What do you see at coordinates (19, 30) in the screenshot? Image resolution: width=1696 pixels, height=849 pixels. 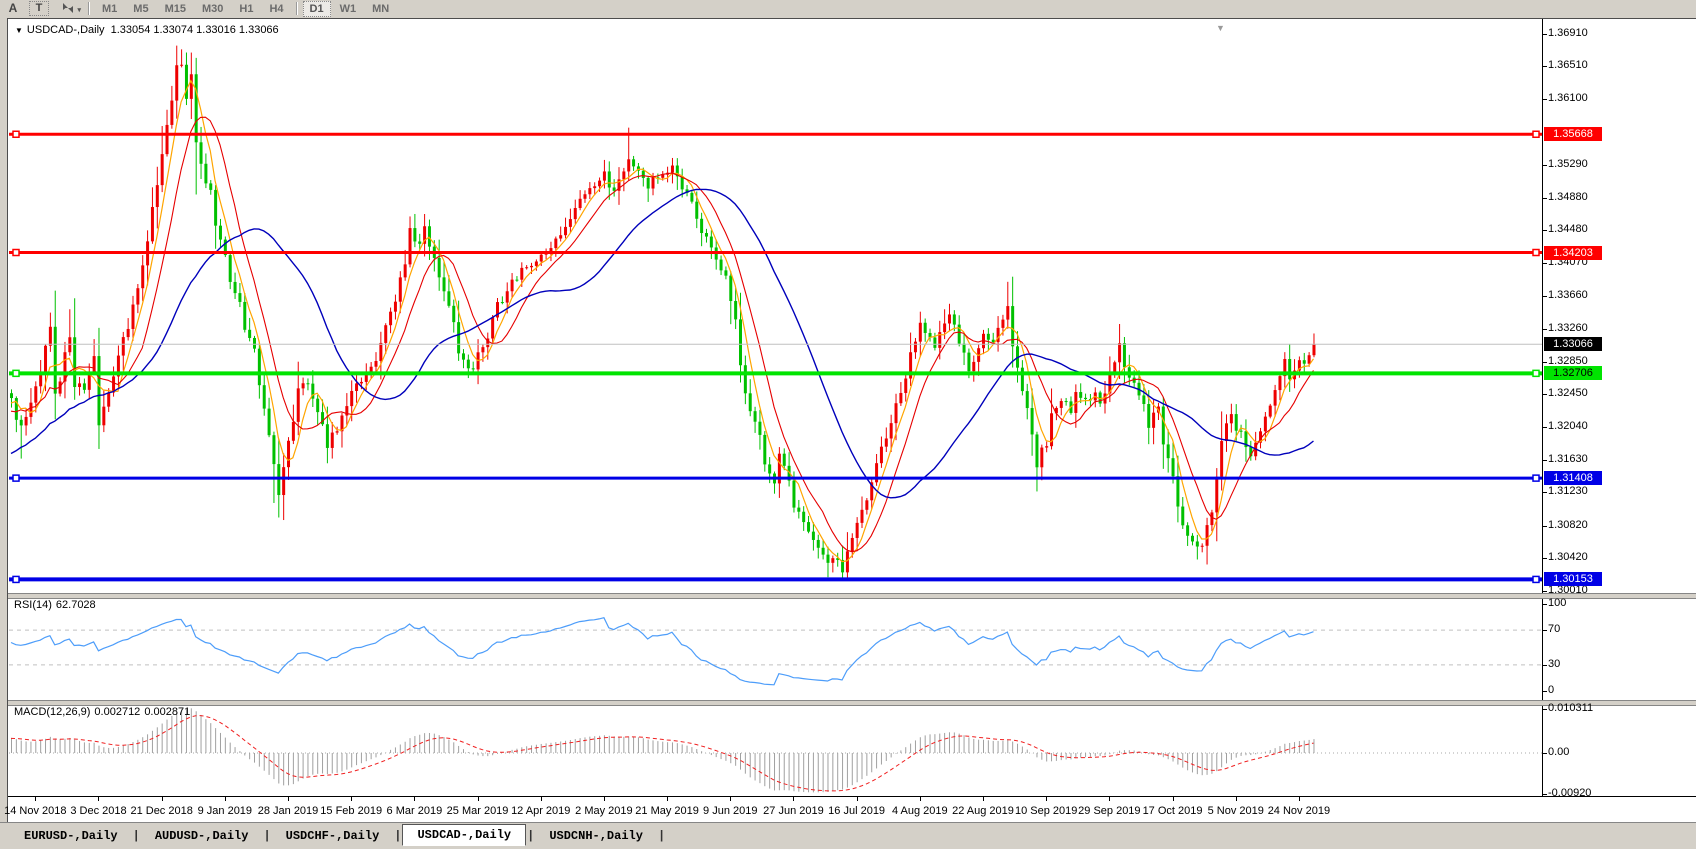 I see `chart-dropdown-icon: ▼` at bounding box center [19, 30].